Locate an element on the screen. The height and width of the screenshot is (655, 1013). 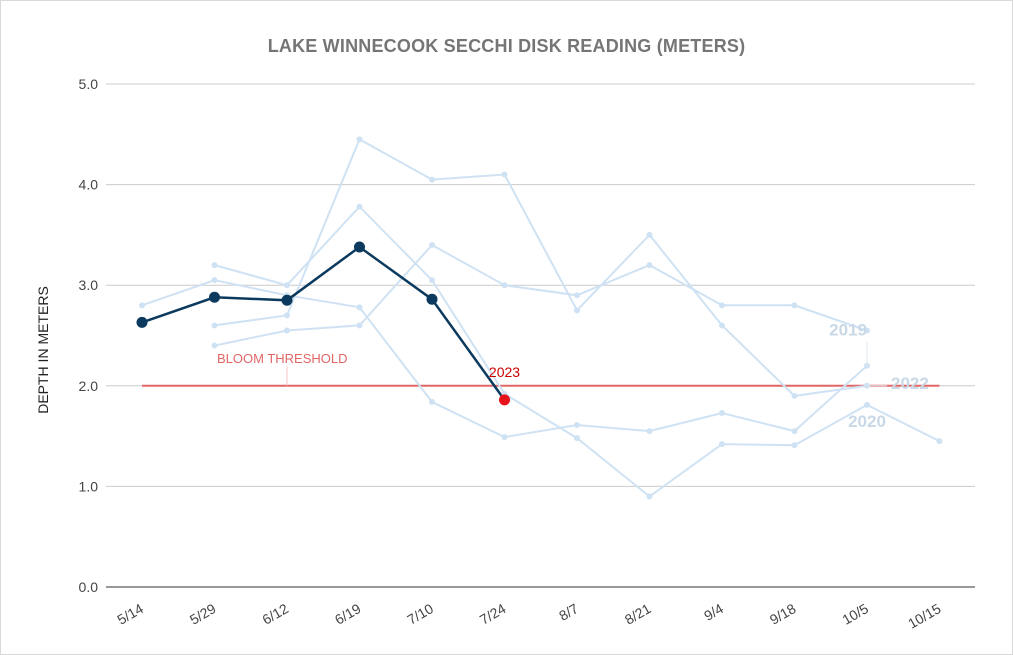
x-tick-label: 7/24 is located at coordinates (493, 614).